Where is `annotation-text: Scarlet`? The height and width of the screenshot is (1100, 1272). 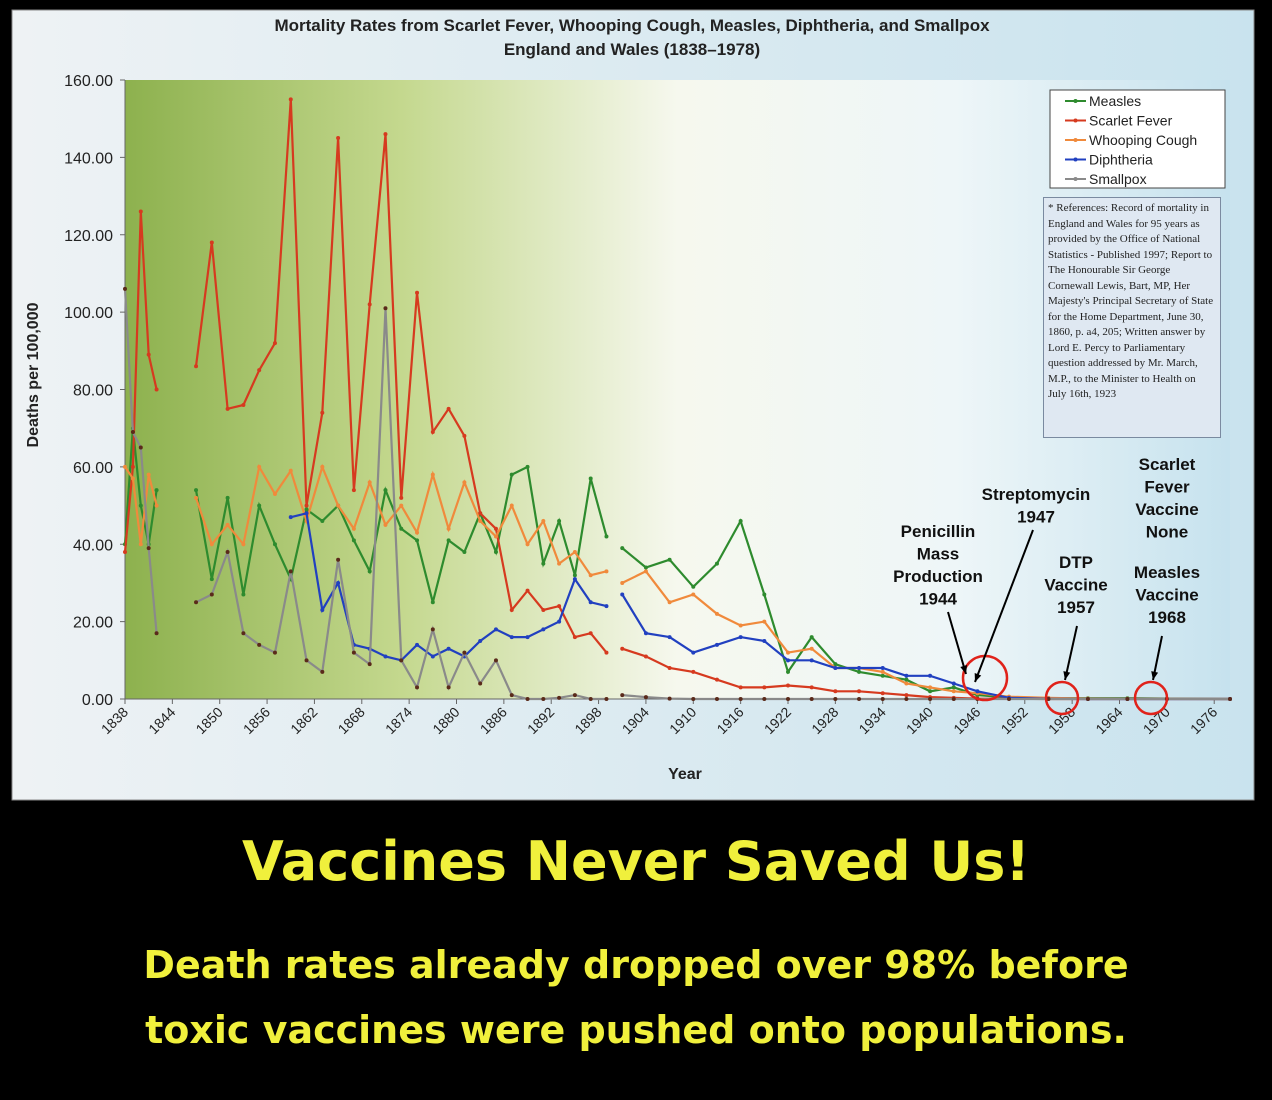
annotation-text: Scarlet is located at coordinates (1167, 464).